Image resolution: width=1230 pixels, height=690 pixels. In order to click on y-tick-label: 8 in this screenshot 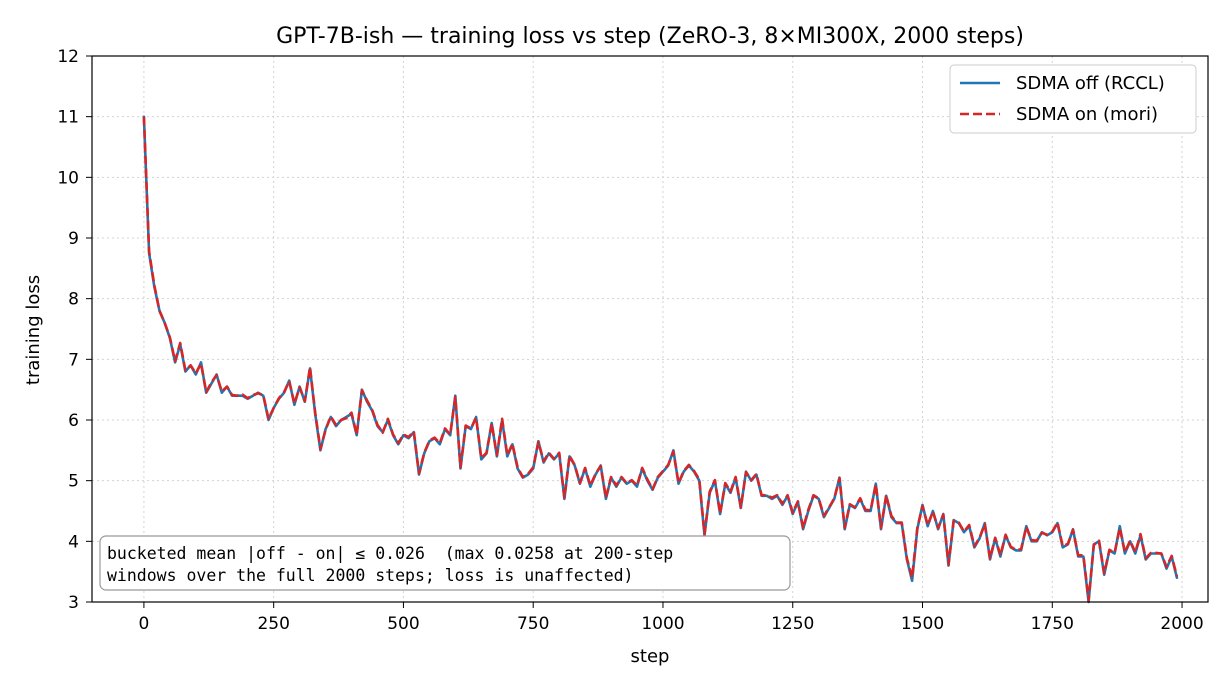, I will do `click(73, 300)`.